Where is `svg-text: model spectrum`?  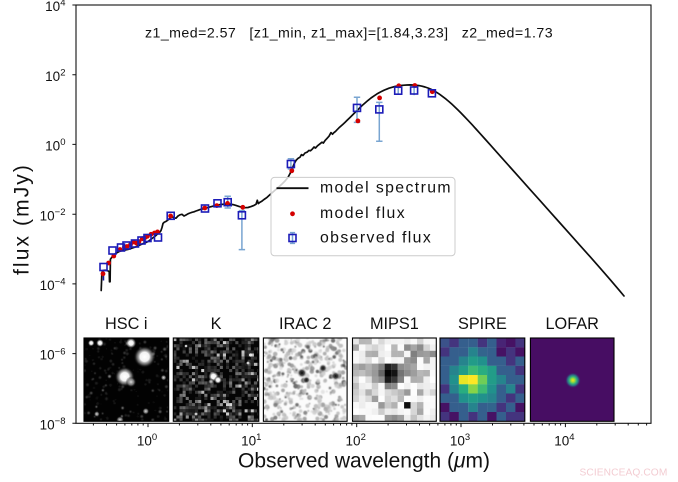
svg-text: model spectrum is located at coordinates (386, 187).